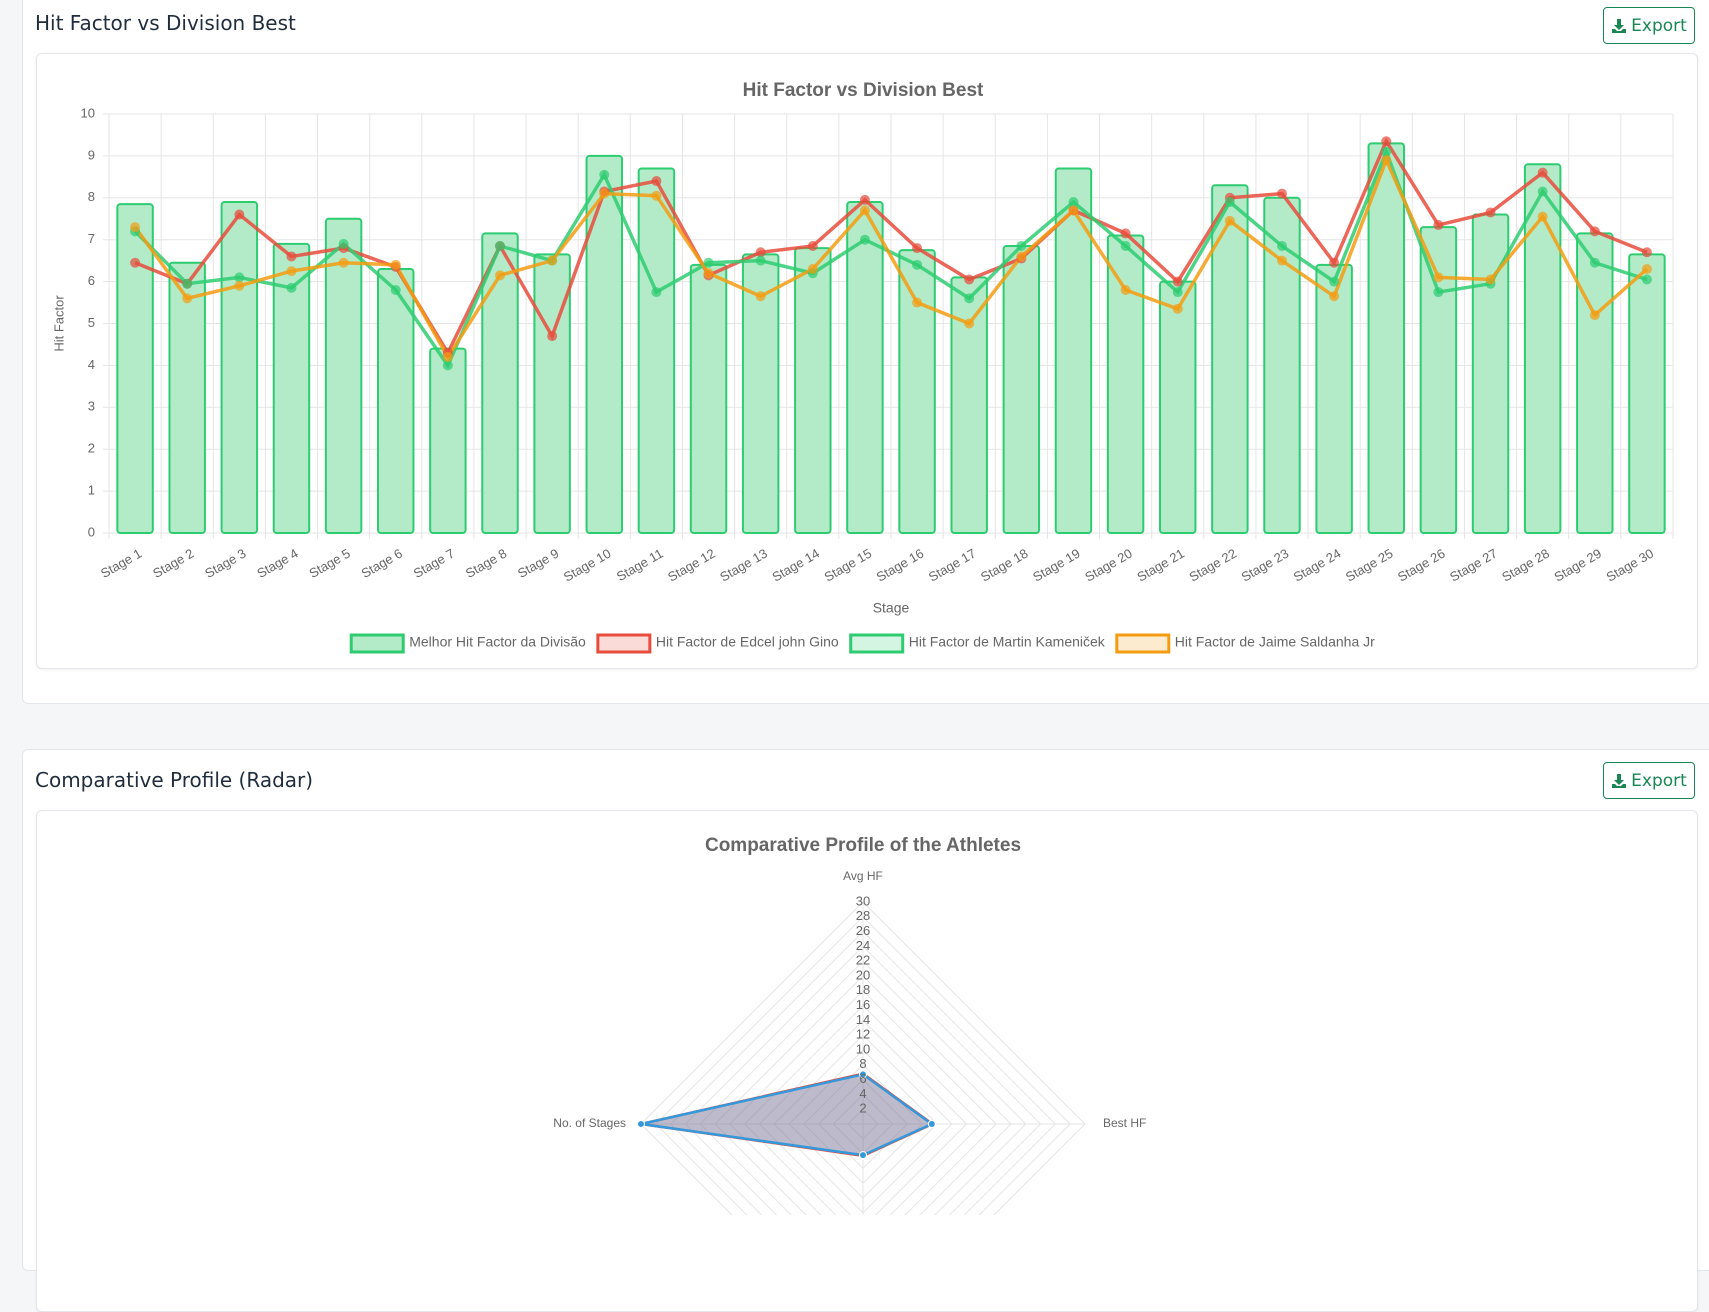 The height and width of the screenshot is (1312, 1709). I want to click on r-tick-label: 2, so click(862, 1108).